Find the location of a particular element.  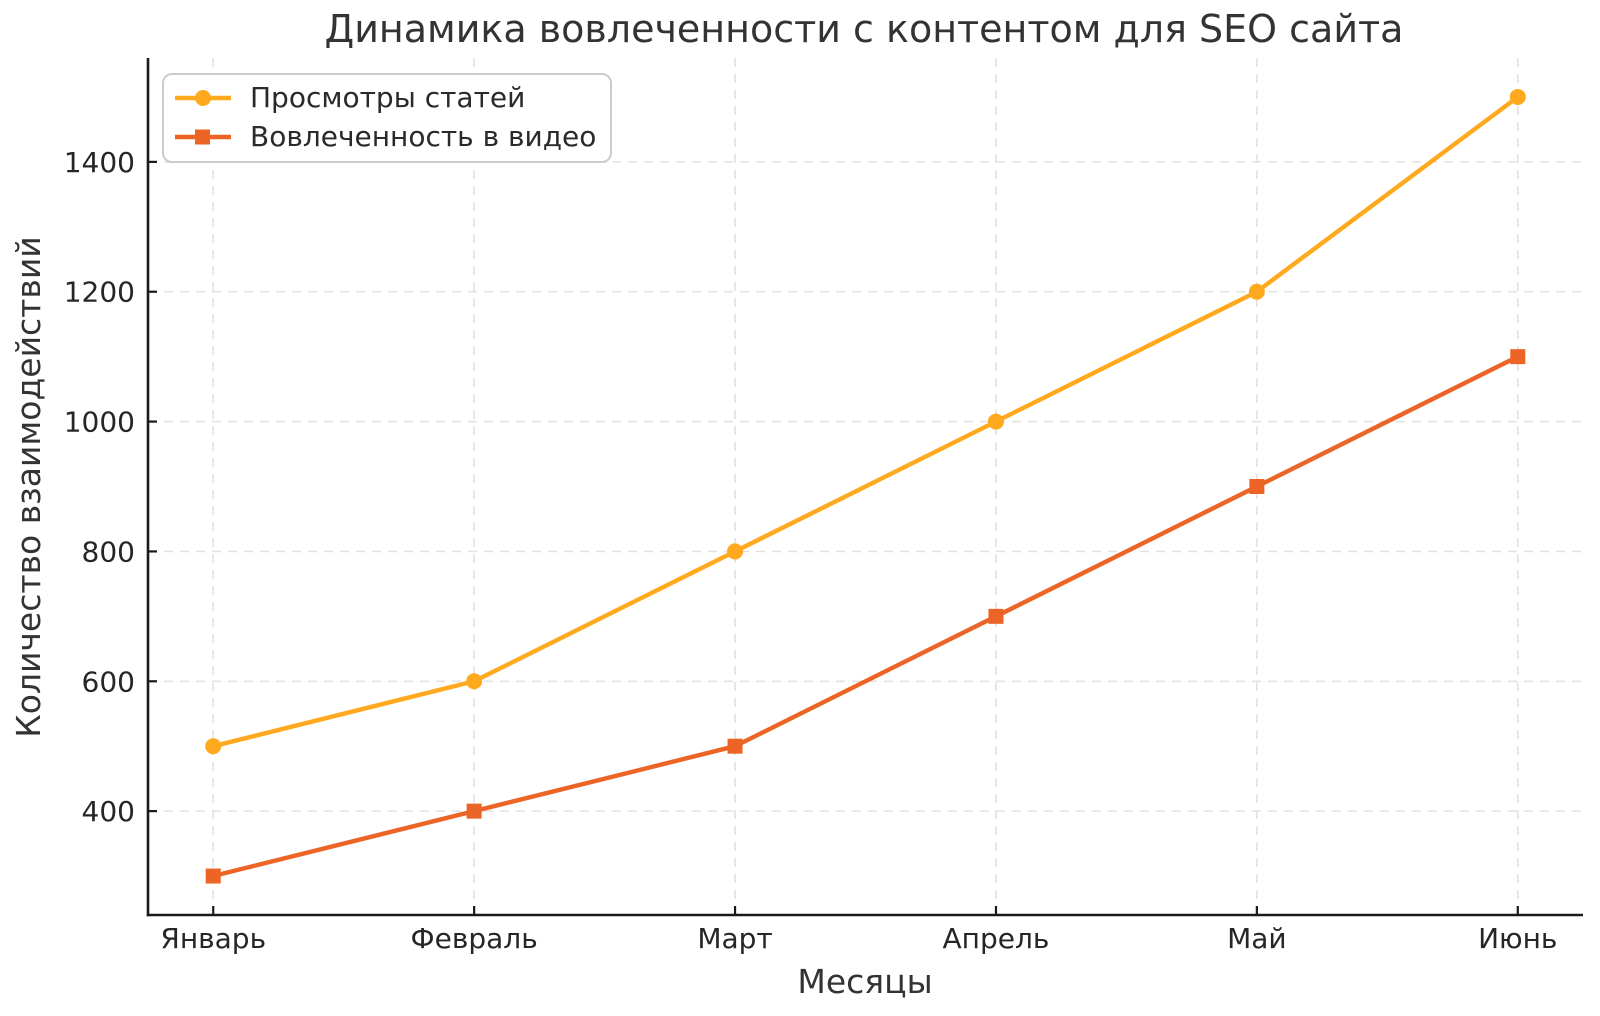

legend-circle-marker-icon is located at coordinates (203, 97).